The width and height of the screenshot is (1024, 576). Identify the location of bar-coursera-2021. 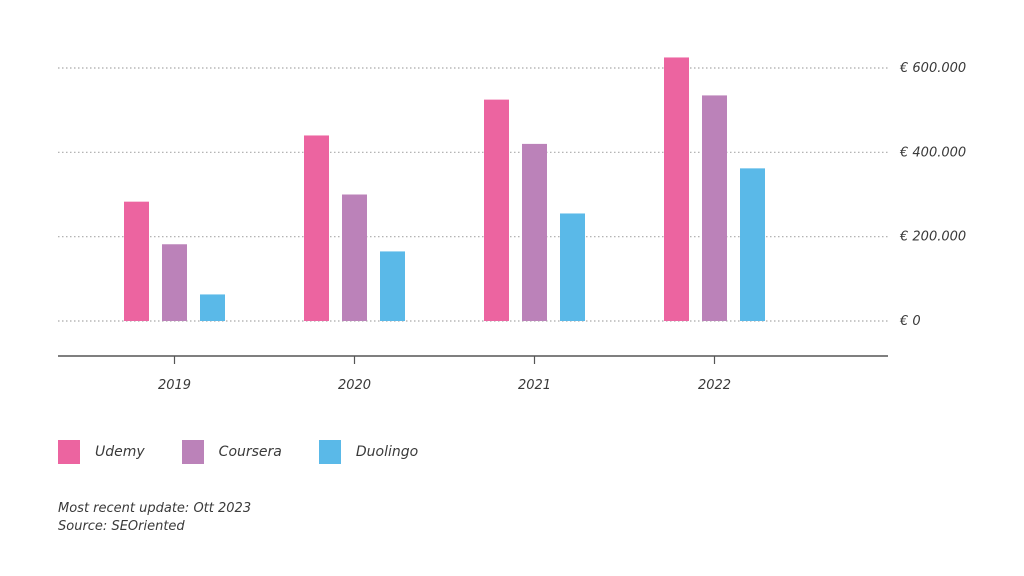
(534, 232).